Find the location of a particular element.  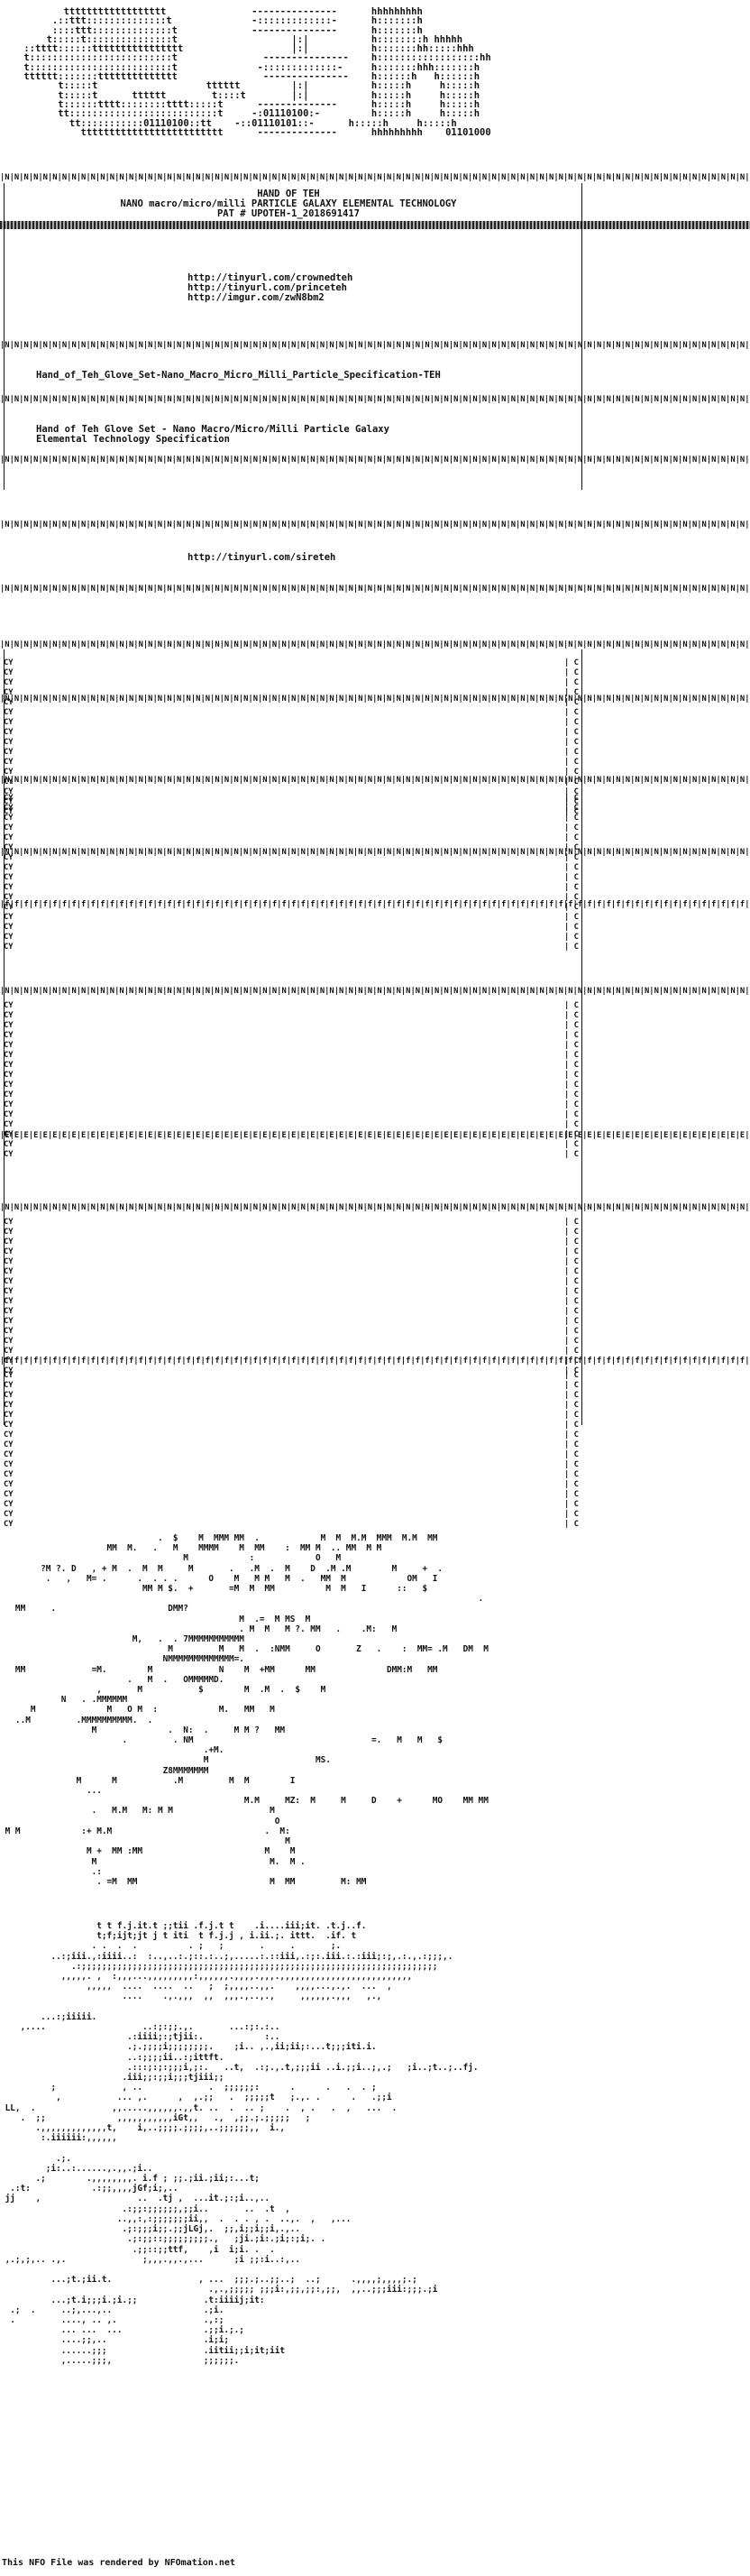

header-line-1: HAND OF TEH is located at coordinates (288, 194).